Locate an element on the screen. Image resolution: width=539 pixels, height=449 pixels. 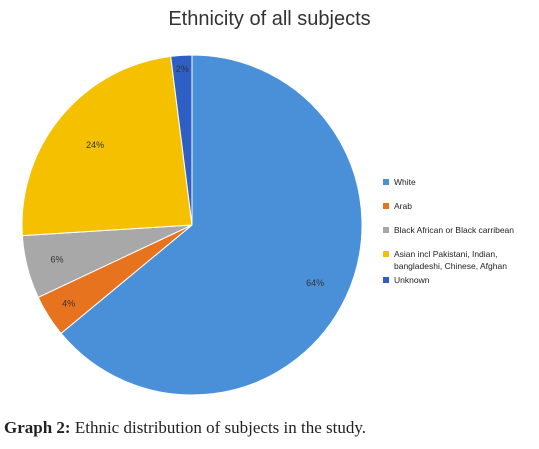
caption-label: Graph 2: is located at coordinates (37, 427).